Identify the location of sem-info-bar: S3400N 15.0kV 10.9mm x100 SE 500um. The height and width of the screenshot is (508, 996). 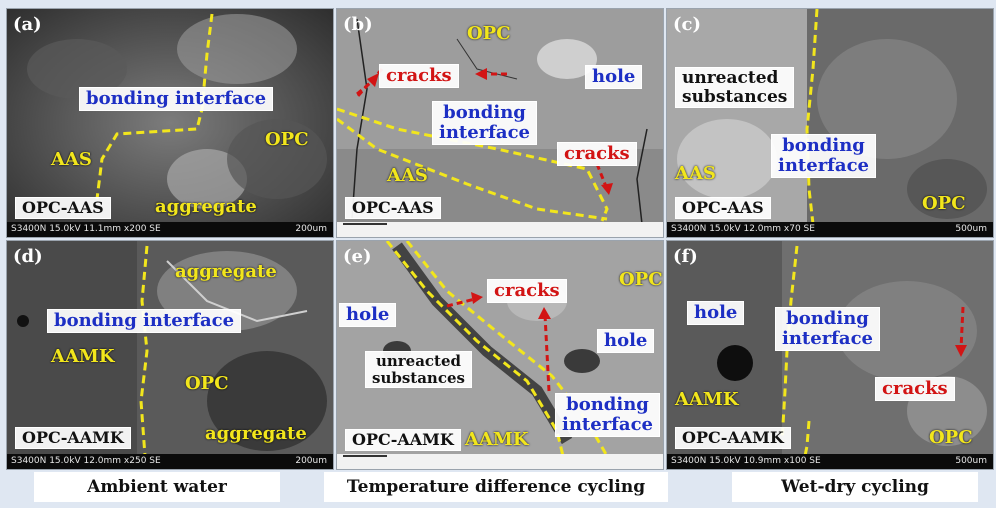
(830, 461).